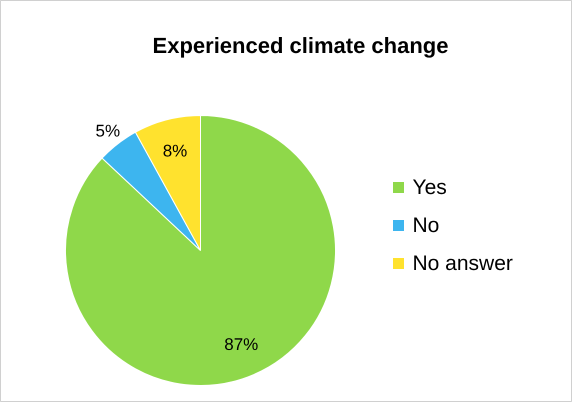 The width and height of the screenshot is (572, 402). What do you see at coordinates (241, 344) in the screenshot?
I see `data-label: 87%` at bounding box center [241, 344].